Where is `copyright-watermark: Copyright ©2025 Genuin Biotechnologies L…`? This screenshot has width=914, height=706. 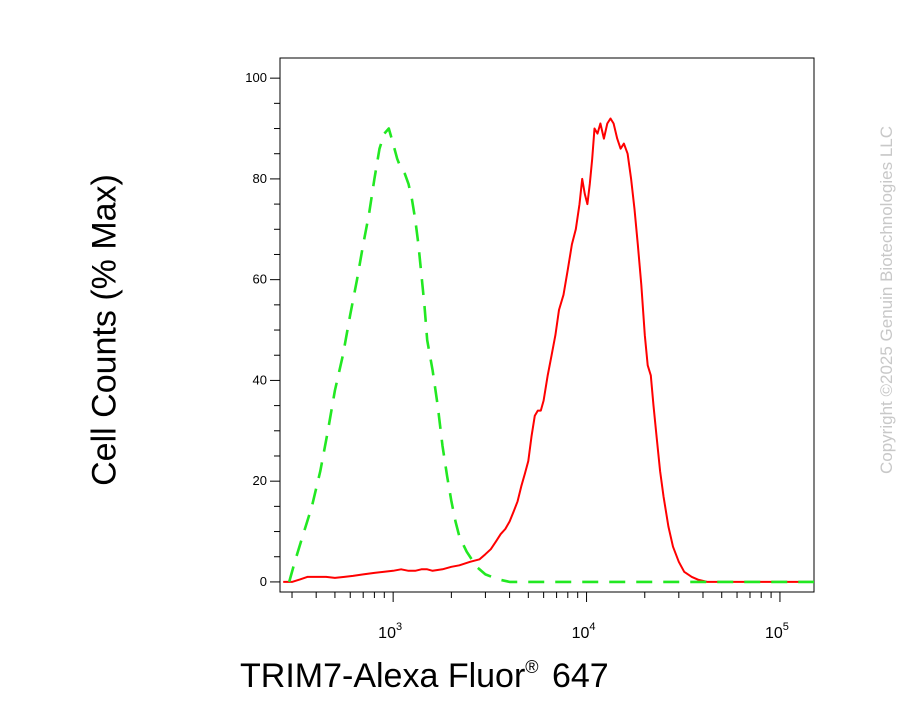 copyright-watermark: Copyright ©2025 Genuin Biotechnologies L… is located at coordinates (886, 300).